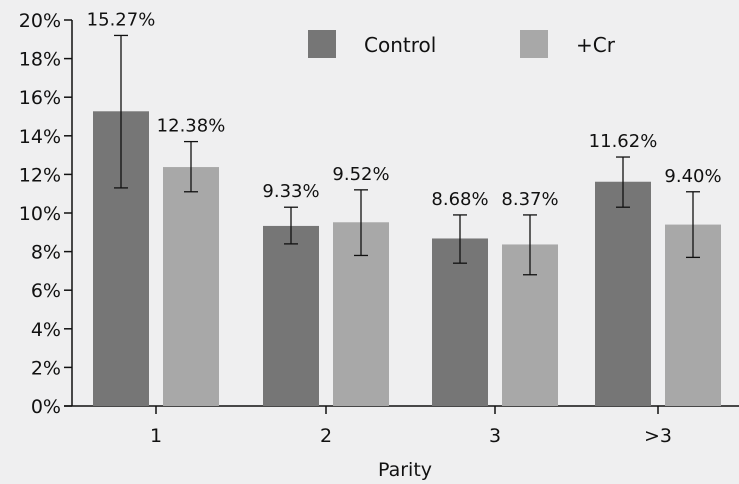 This screenshot has width=739, height=484. I want to click on legend-label: +Cr, so click(596, 45).